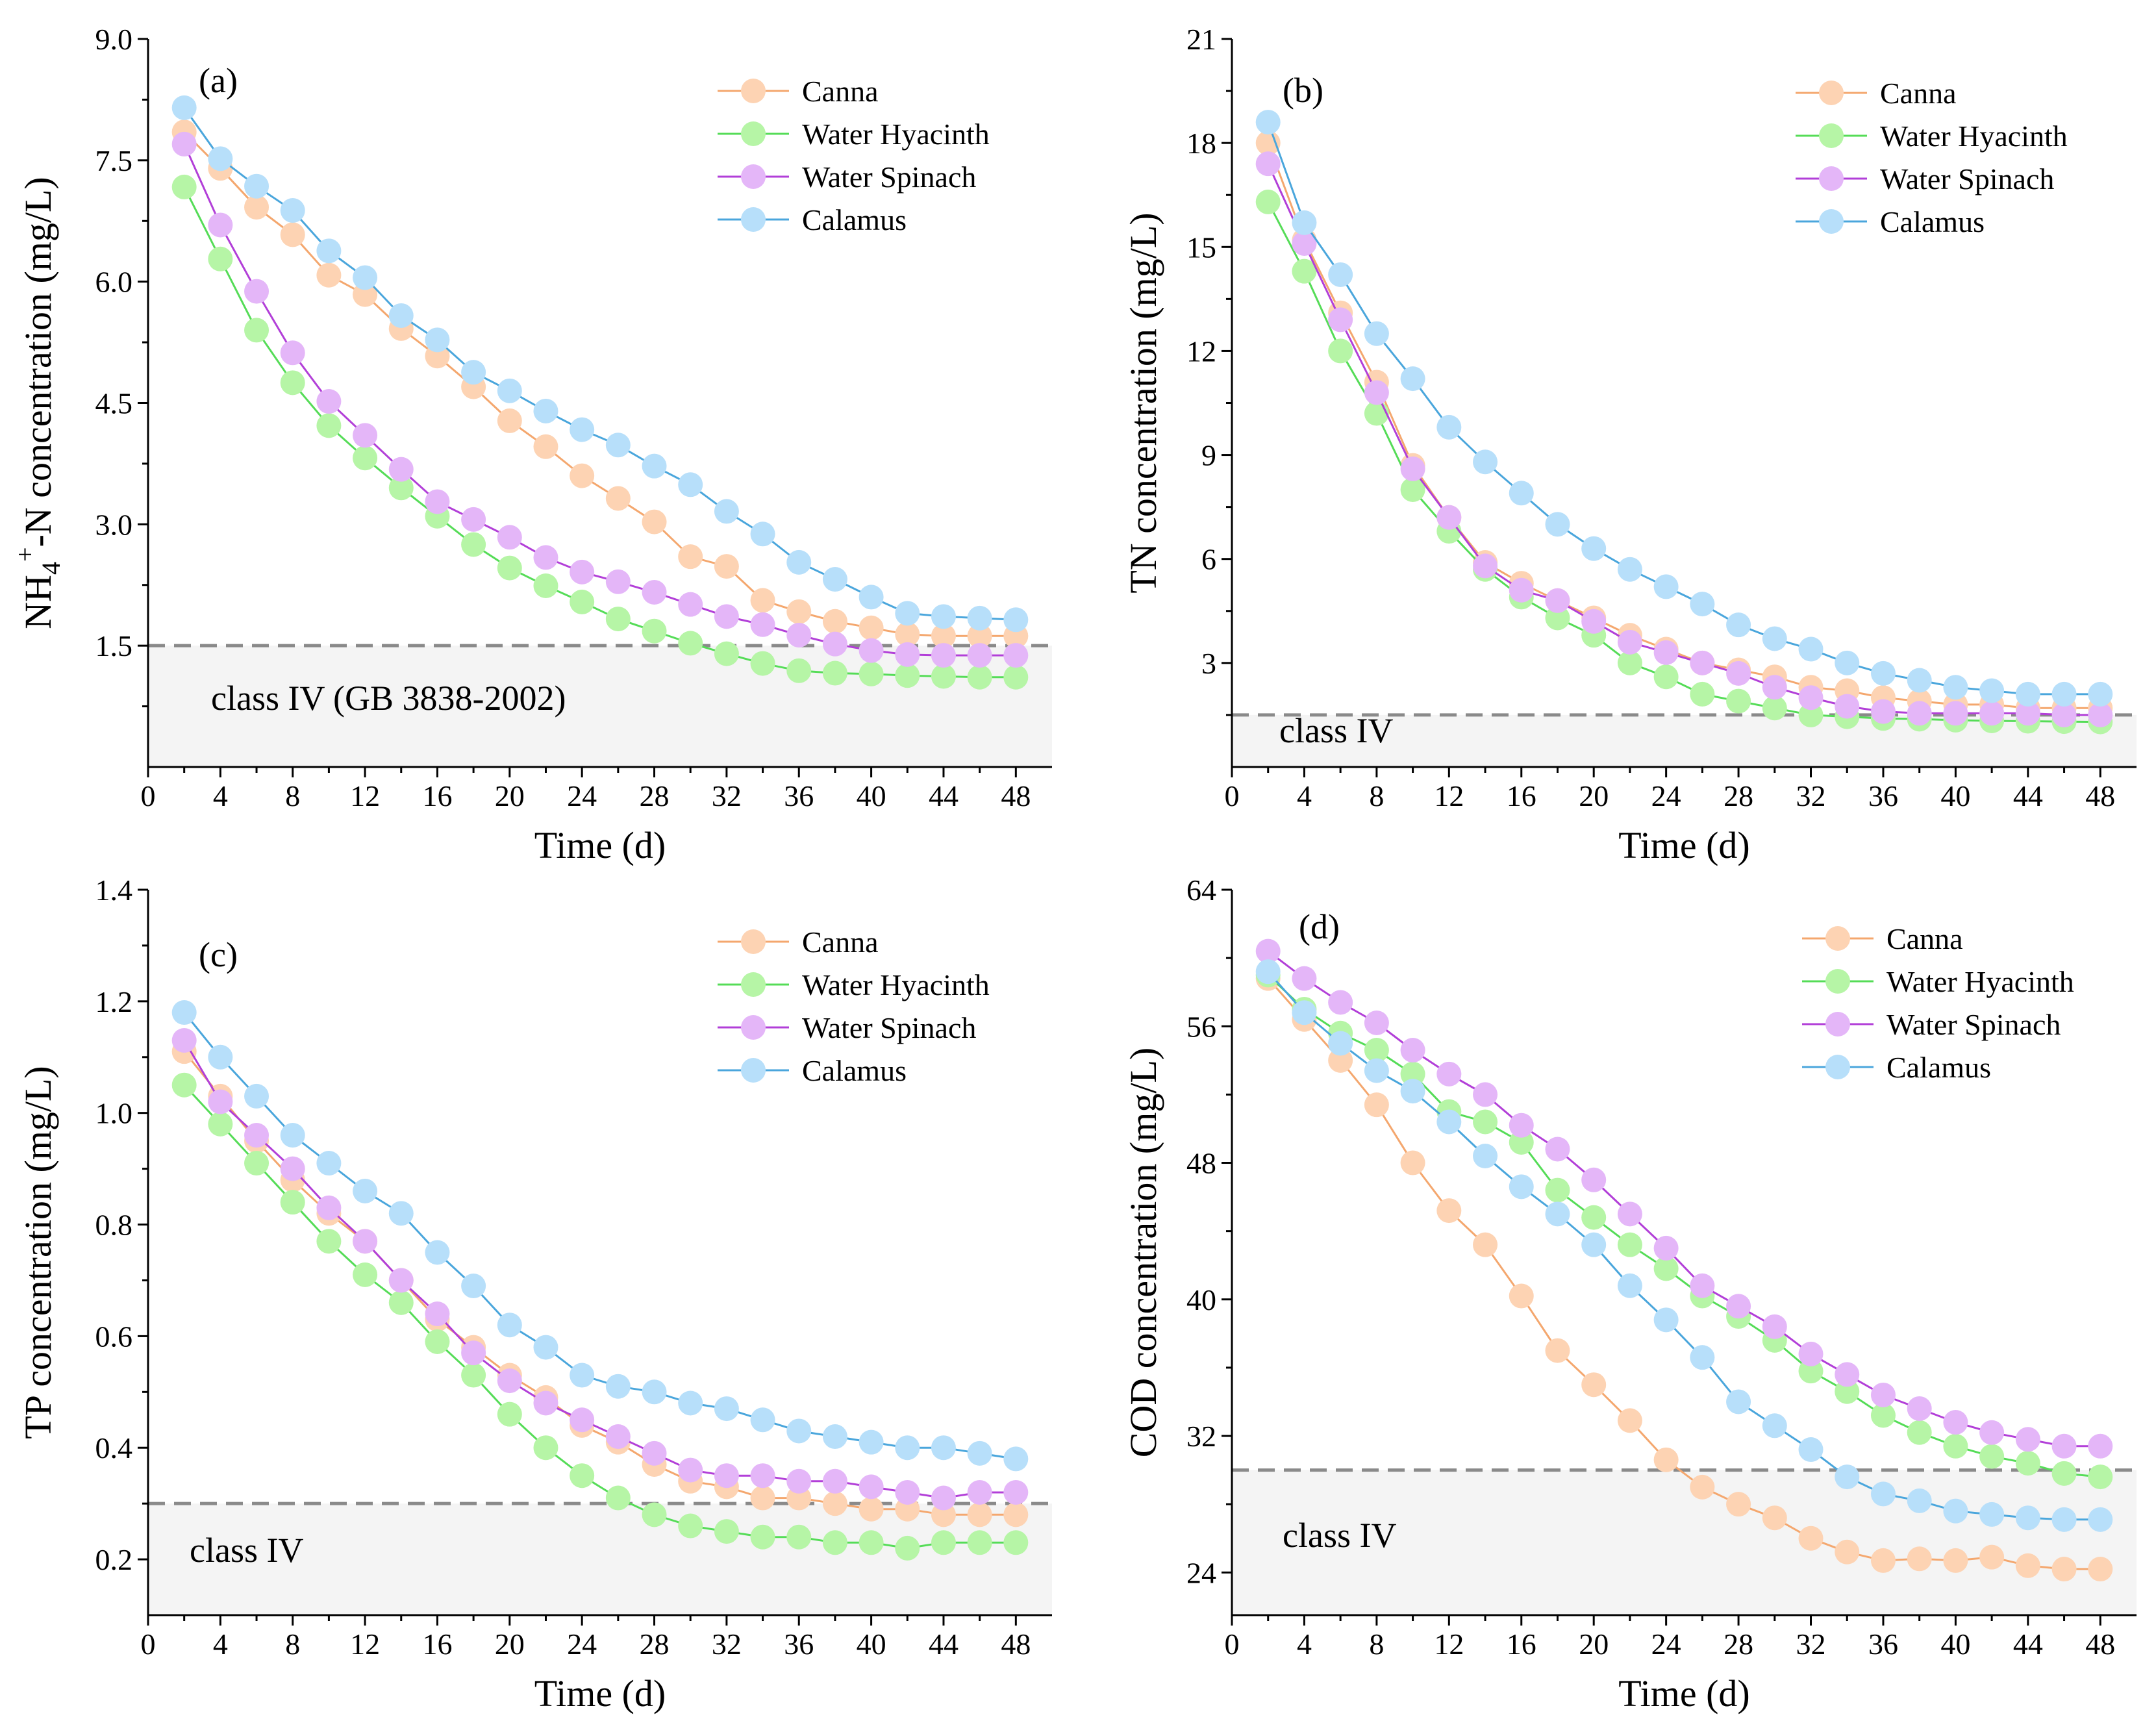 The width and height of the screenshot is (2156, 1734). Describe the element at coordinates (1684, 462) in the screenshot. I see `series-water-hyacinth` at that location.